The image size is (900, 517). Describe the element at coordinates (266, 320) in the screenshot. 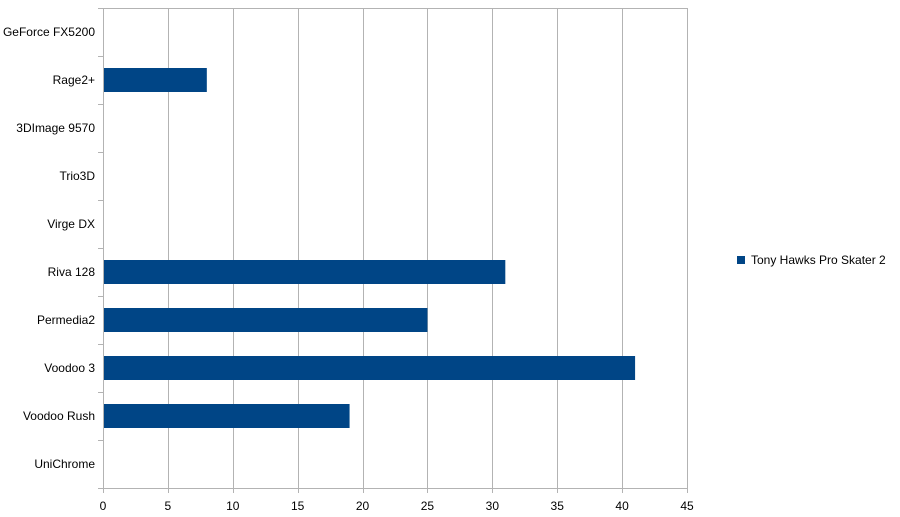

I see `bar-permedia2` at that location.